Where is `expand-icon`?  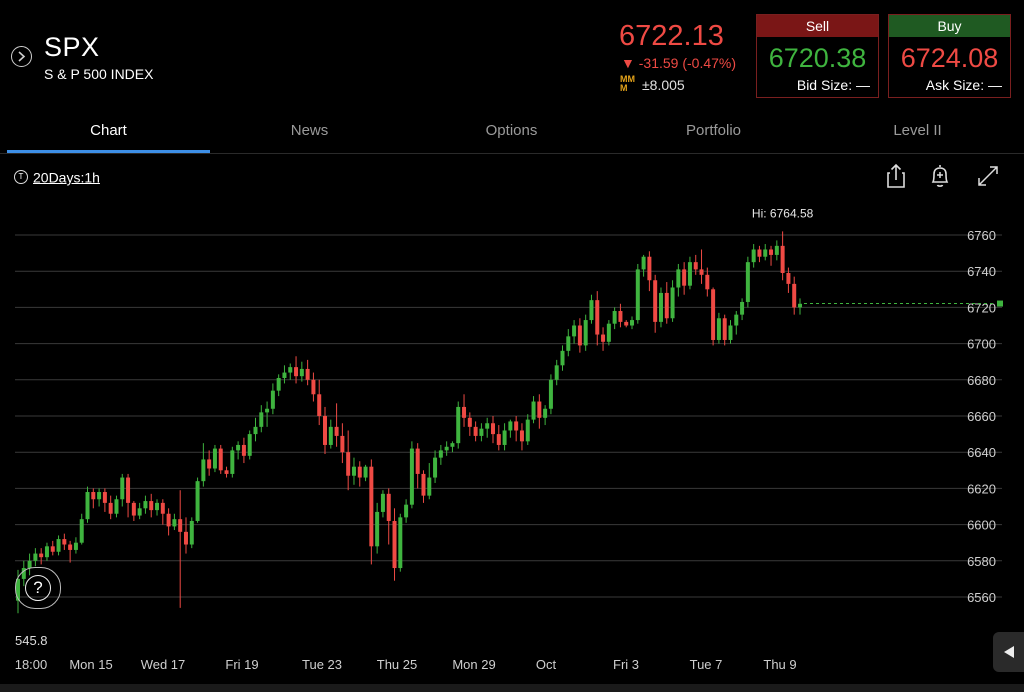 expand-icon is located at coordinates (988, 176).